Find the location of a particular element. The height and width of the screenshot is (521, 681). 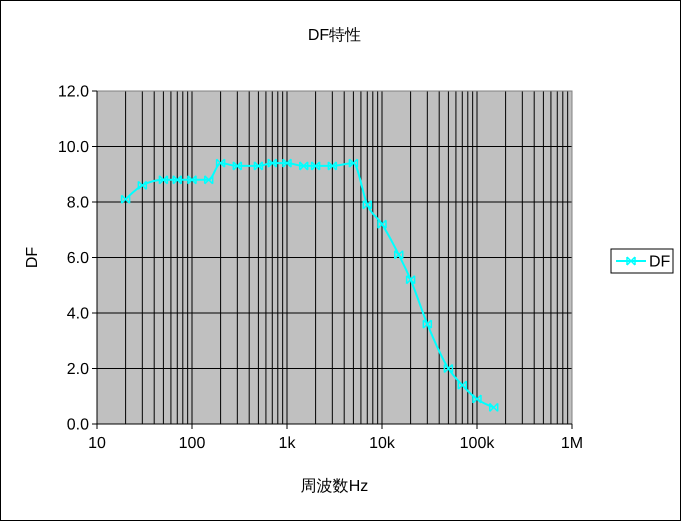

y-axis-title: DF is located at coordinates (32, 257).